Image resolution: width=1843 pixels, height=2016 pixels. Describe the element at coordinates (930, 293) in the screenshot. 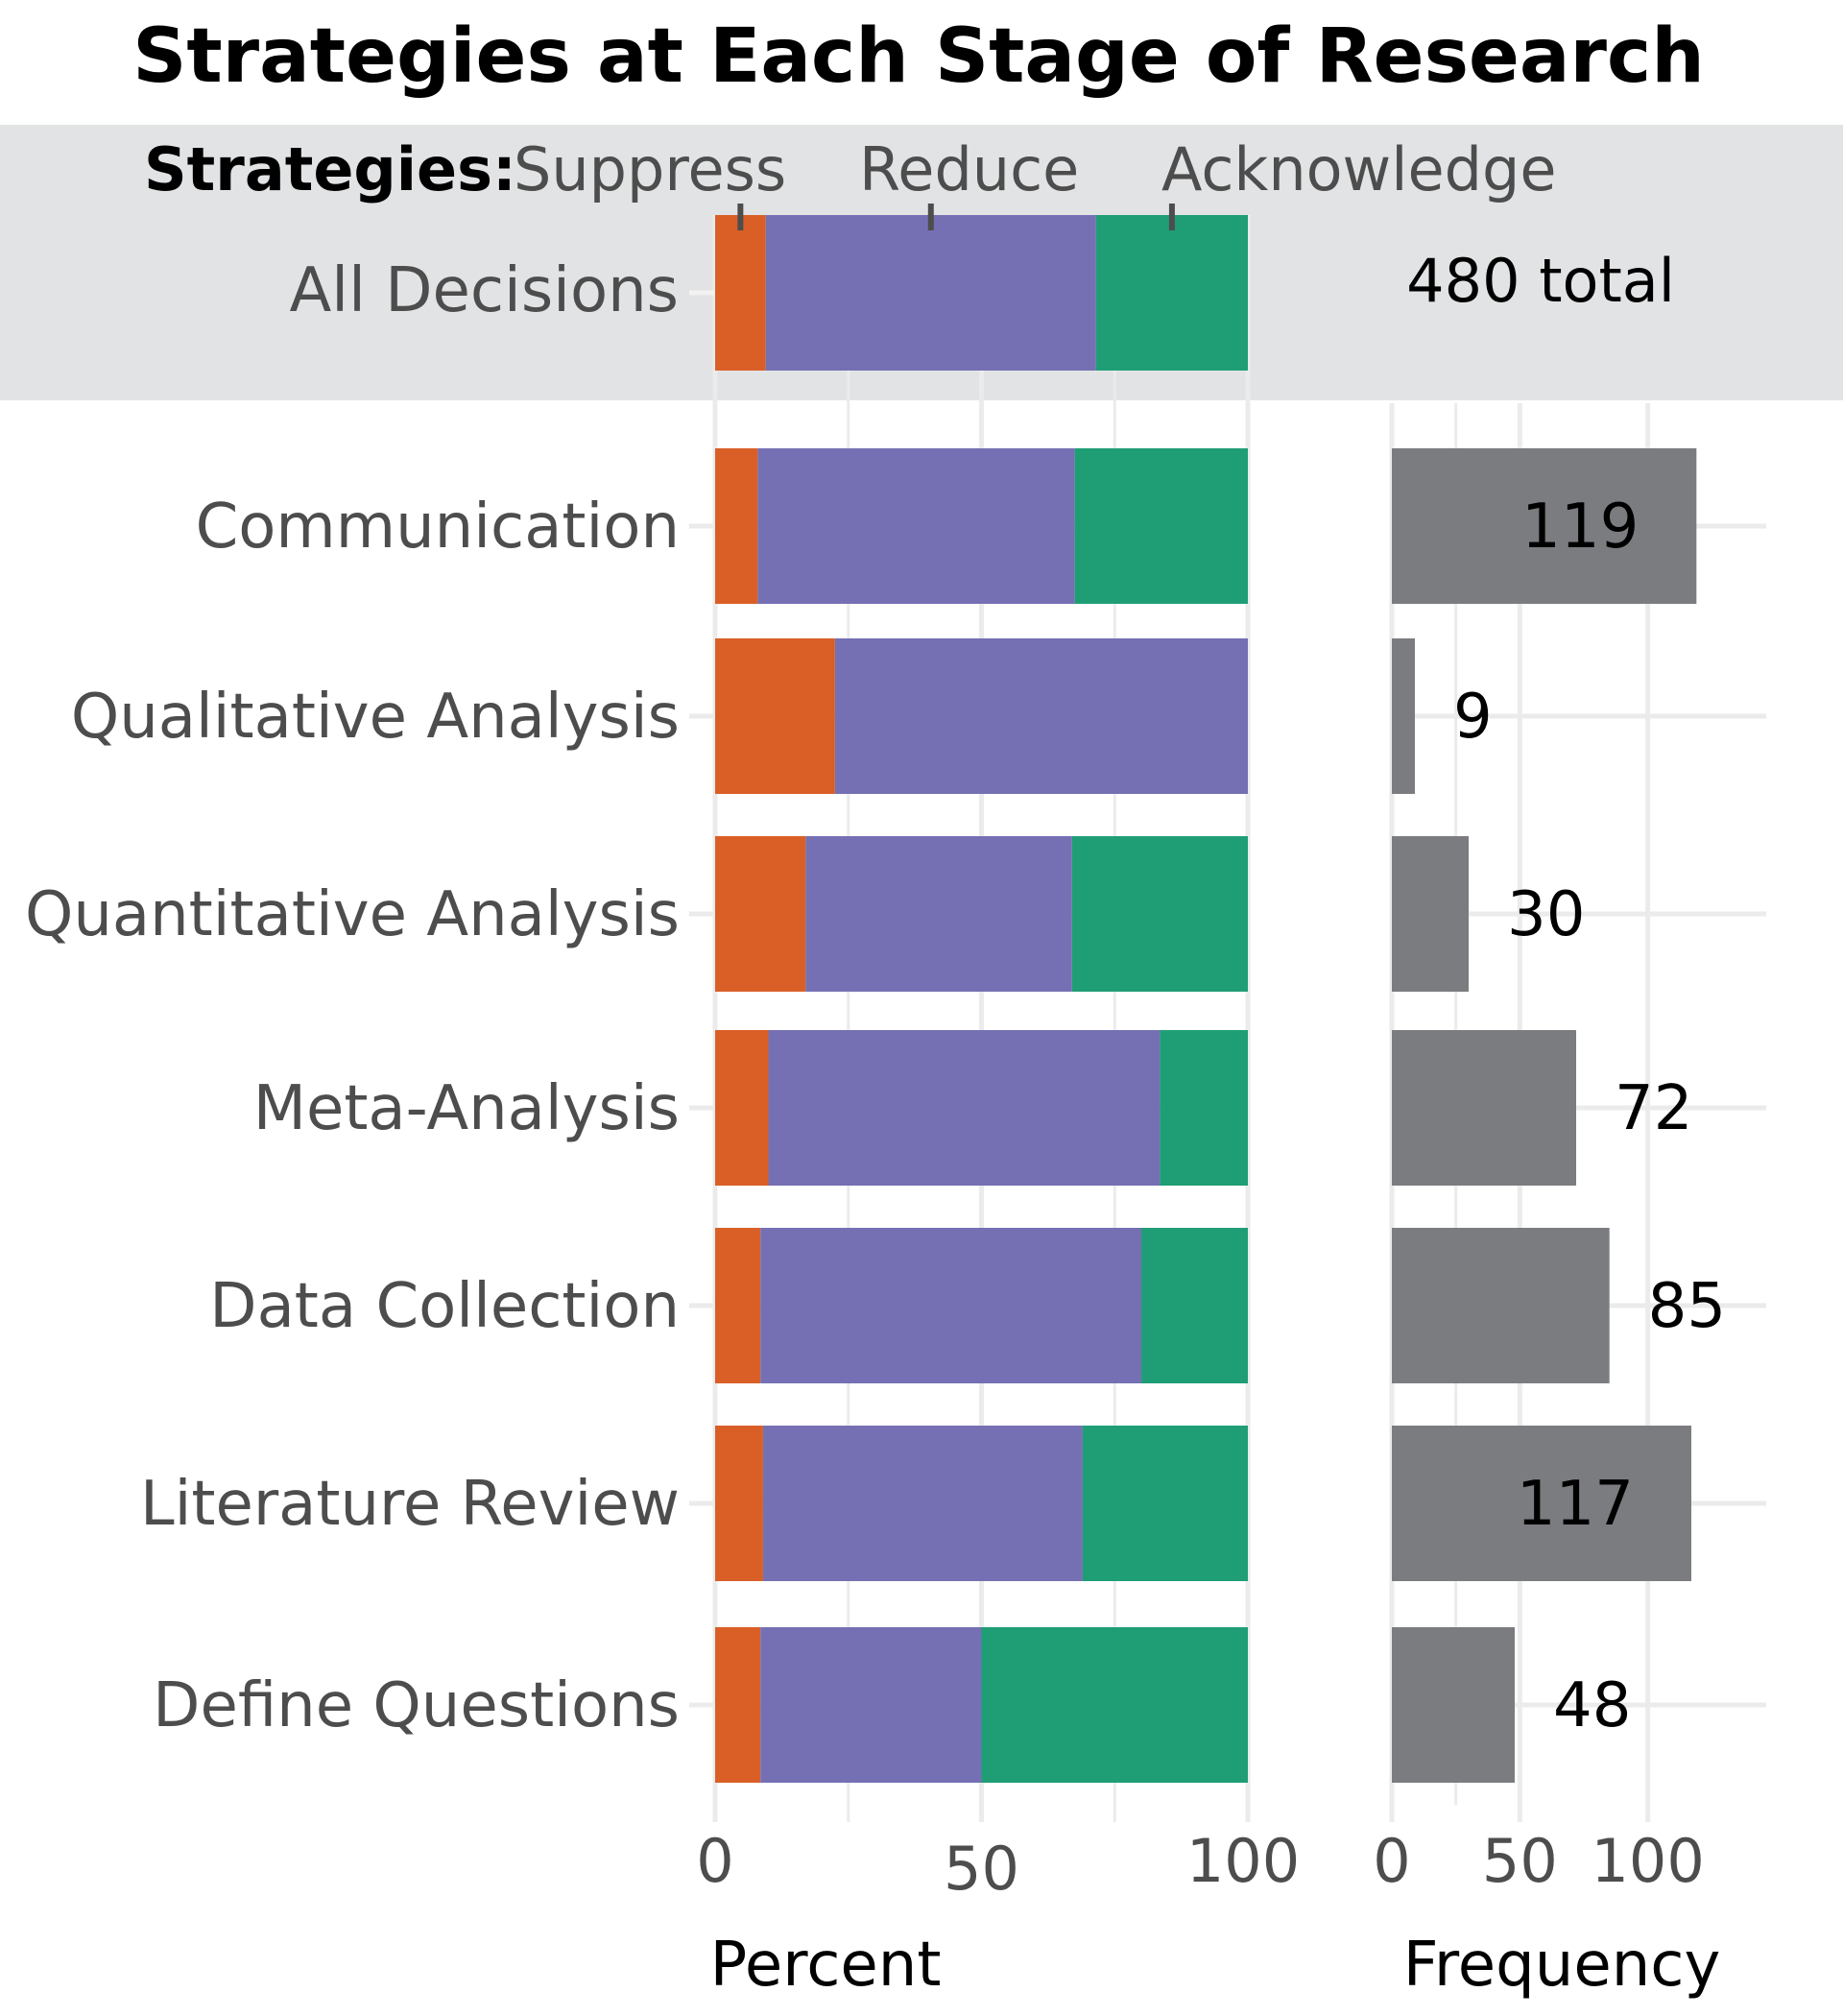

I see `summary-bar-reduce` at that location.